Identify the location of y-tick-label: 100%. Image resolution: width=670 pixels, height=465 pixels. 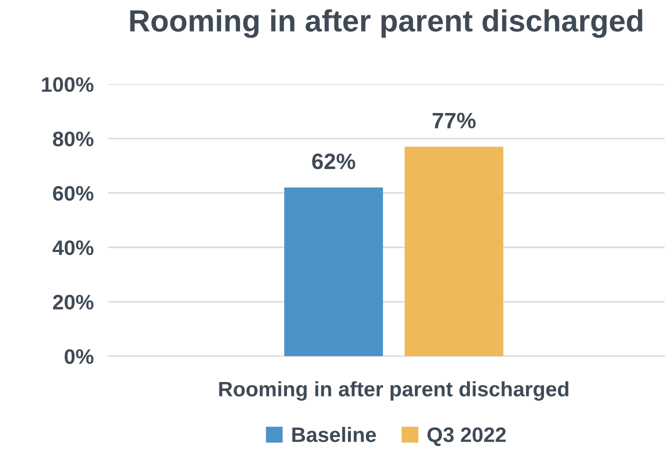
(68, 84).